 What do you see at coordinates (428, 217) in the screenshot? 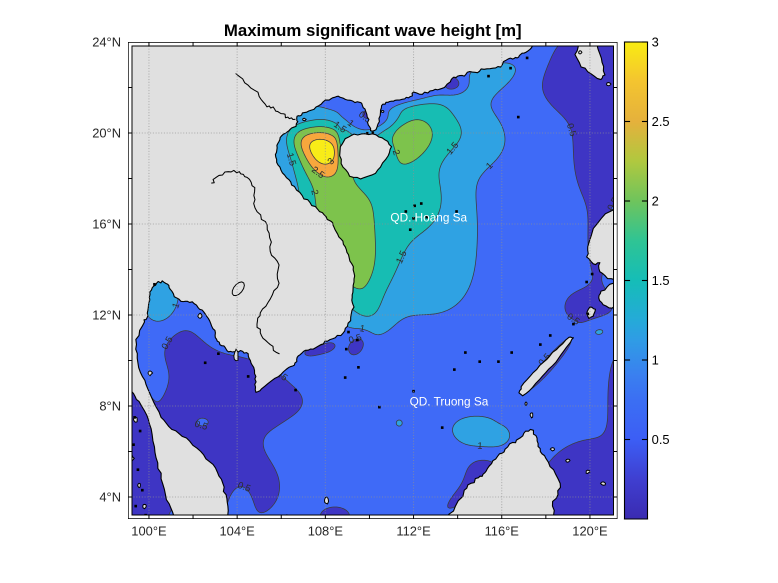
I see `svg-text: QD. Hoàng Sa` at bounding box center [428, 217].